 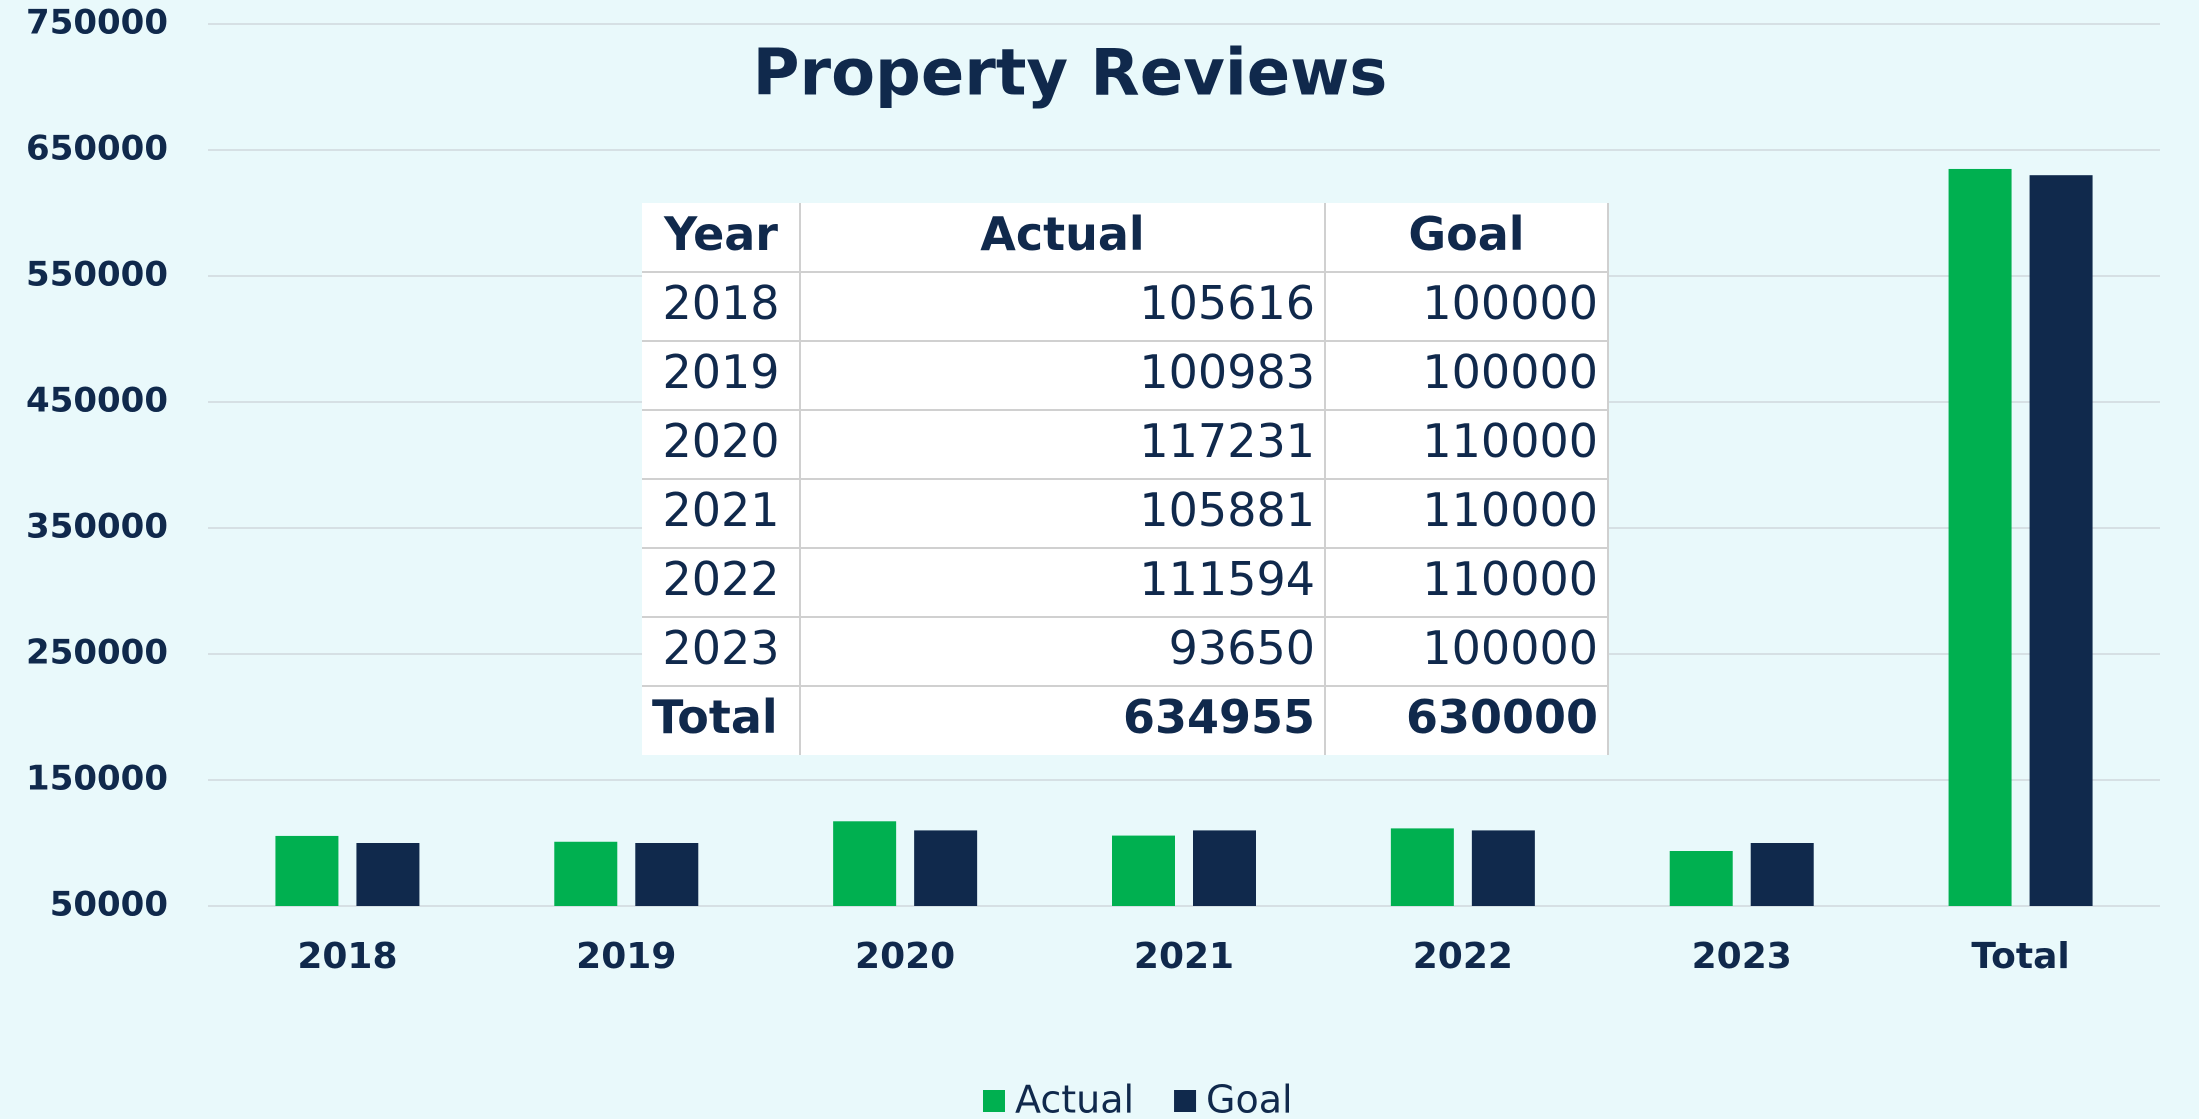 What do you see at coordinates (626, 956) in the screenshot?
I see `x-tick-label: 2019` at bounding box center [626, 956].